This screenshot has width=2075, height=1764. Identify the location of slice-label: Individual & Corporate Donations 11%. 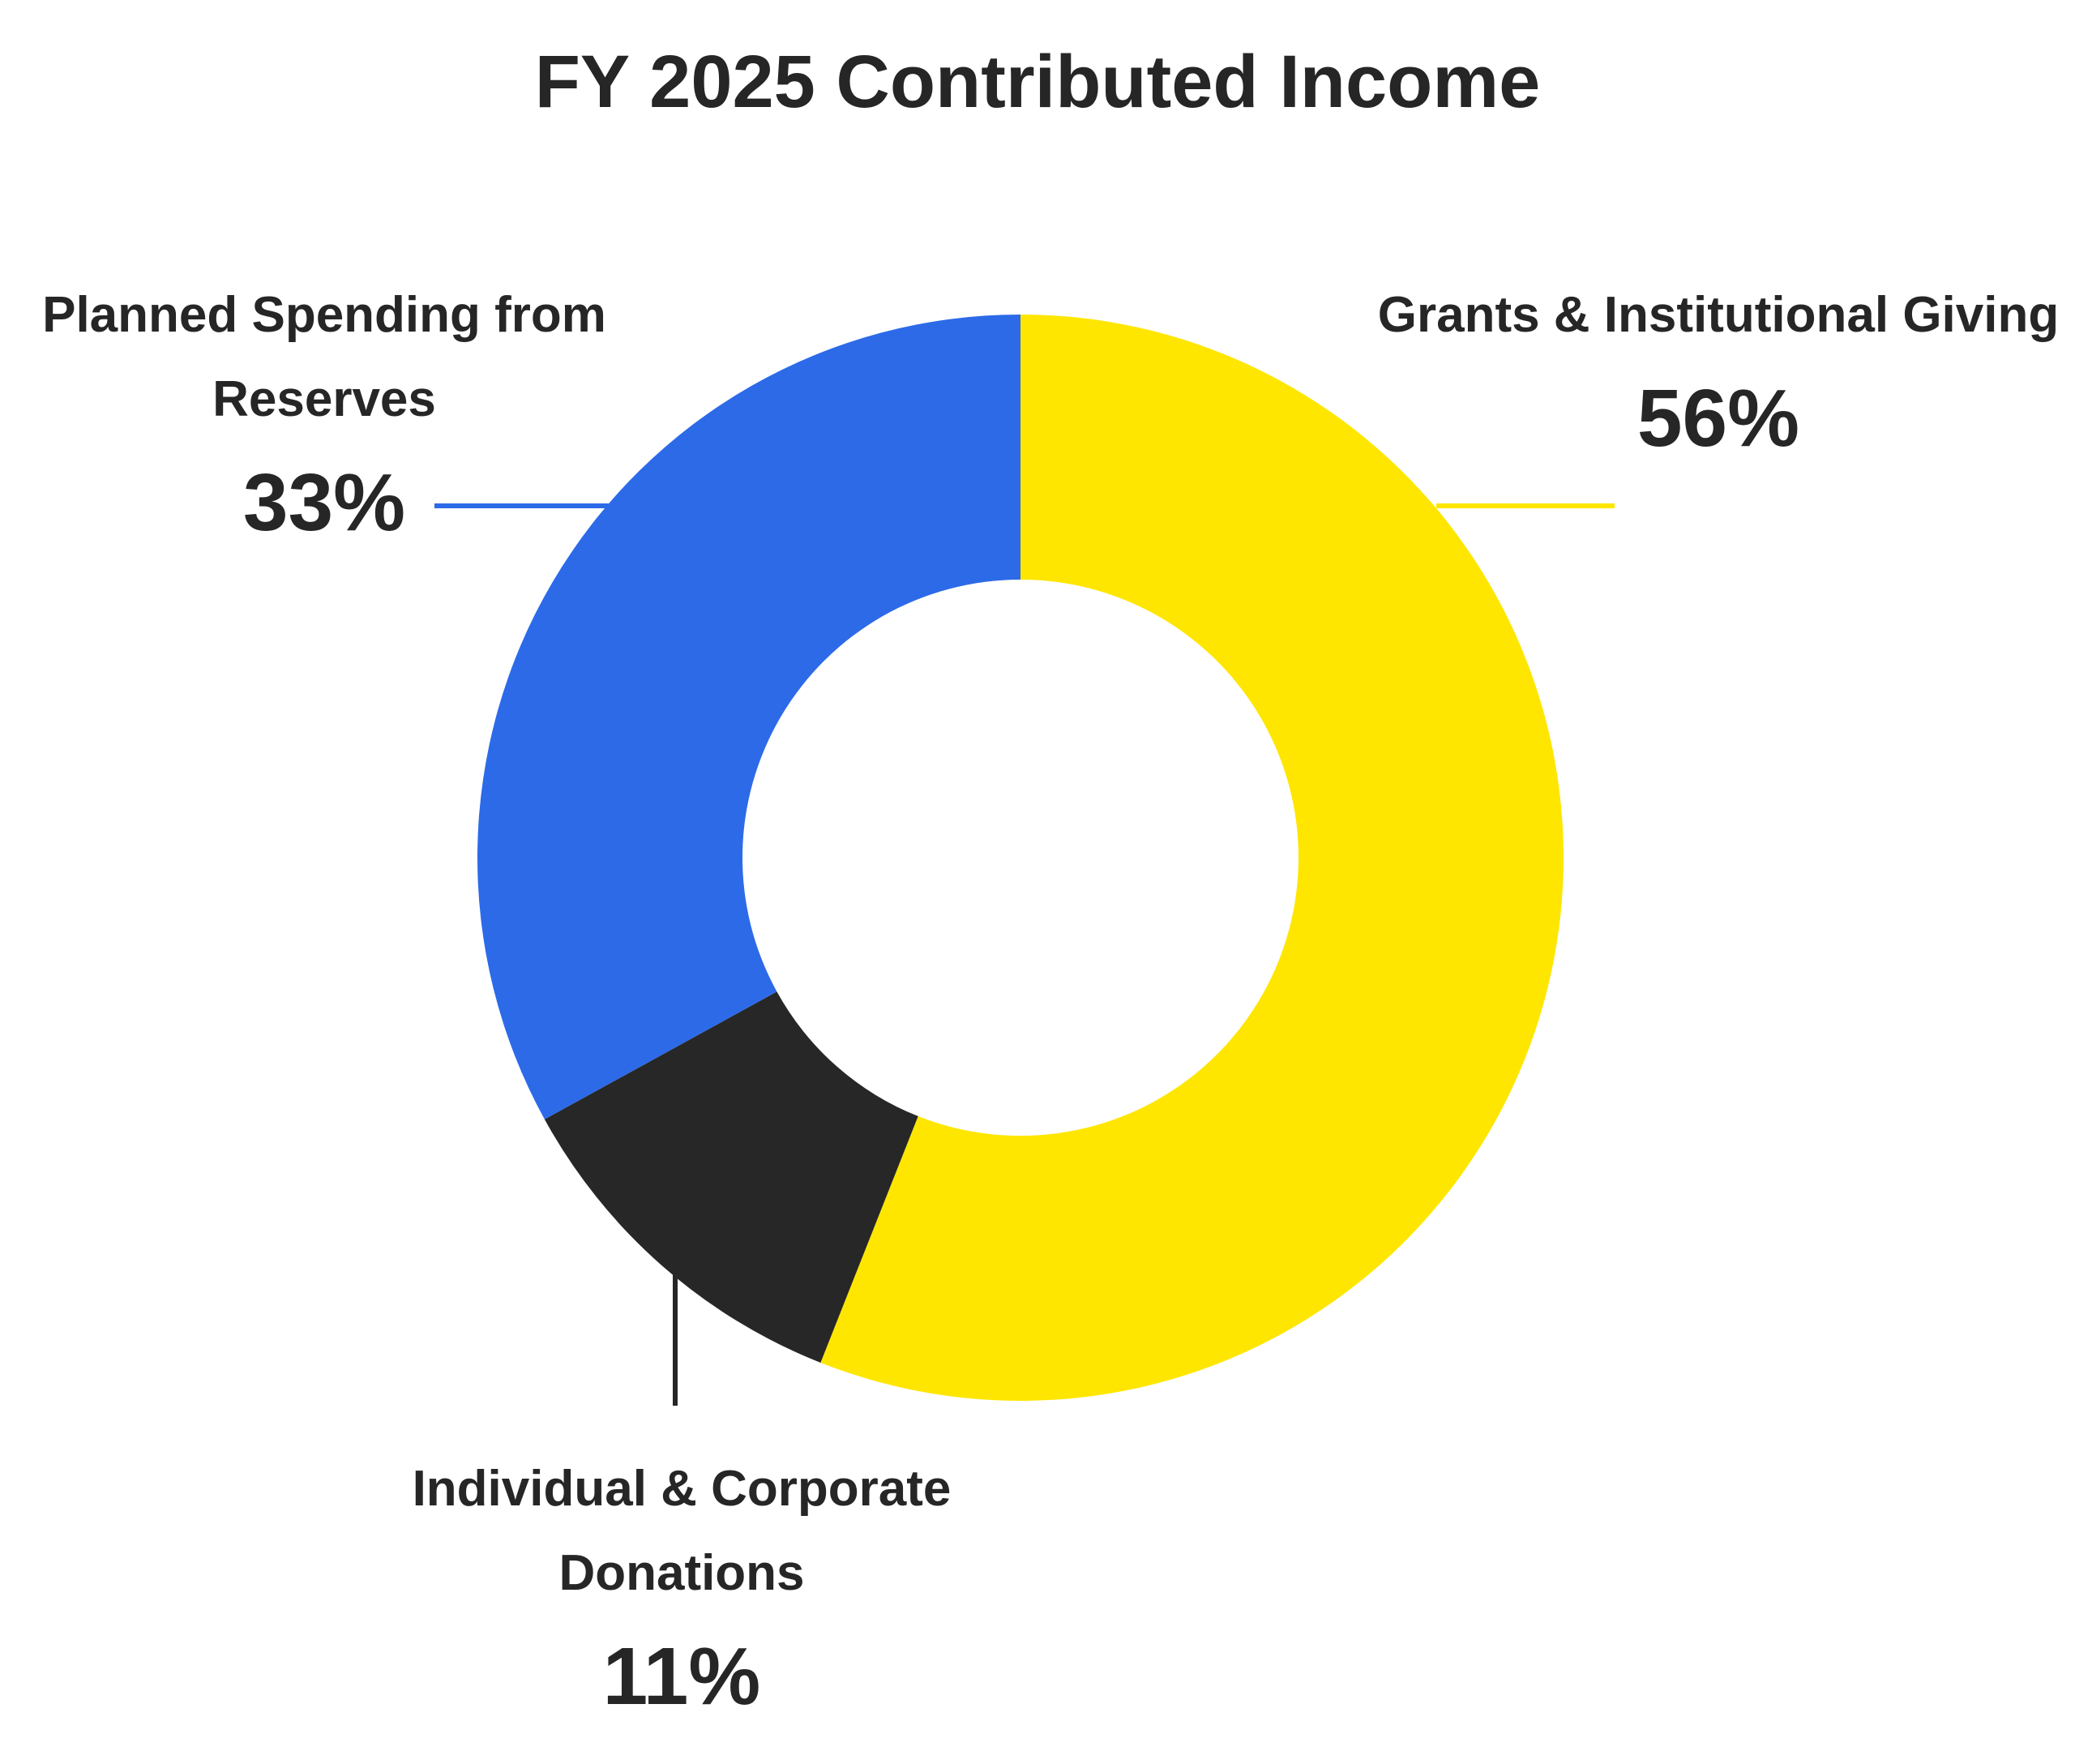
(682, 1592).